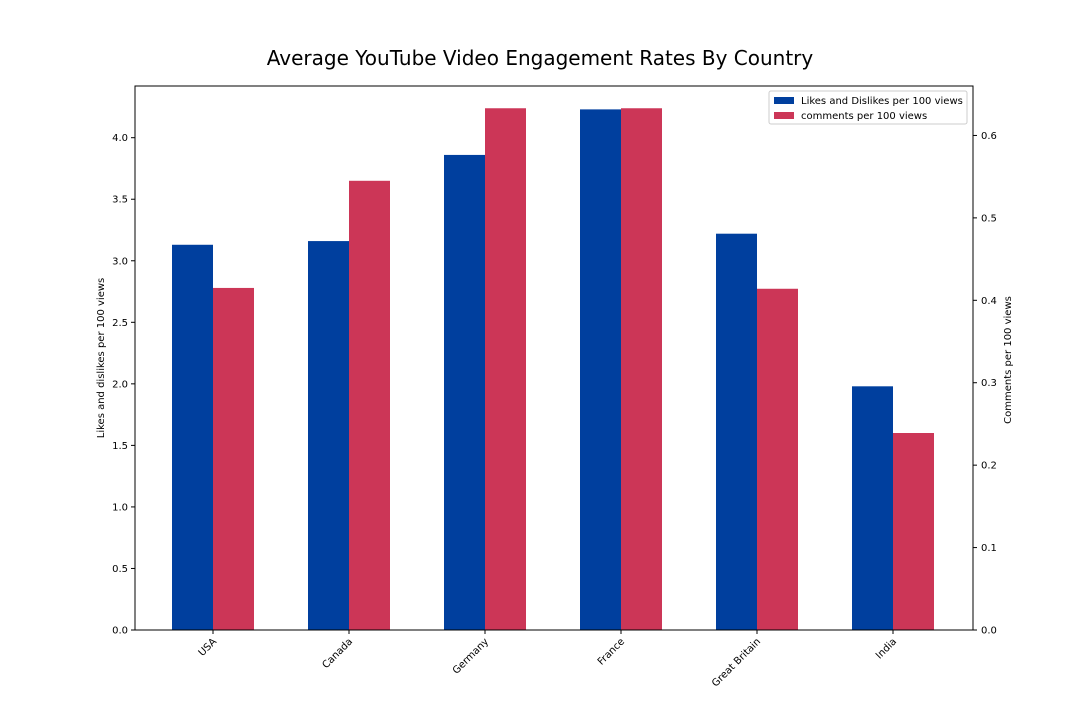 The height and width of the screenshot is (720, 1080). What do you see at coordinates (208, 647) in the screenshot?
I see `x-tick-label: USA` at bounding box center [208, 647].